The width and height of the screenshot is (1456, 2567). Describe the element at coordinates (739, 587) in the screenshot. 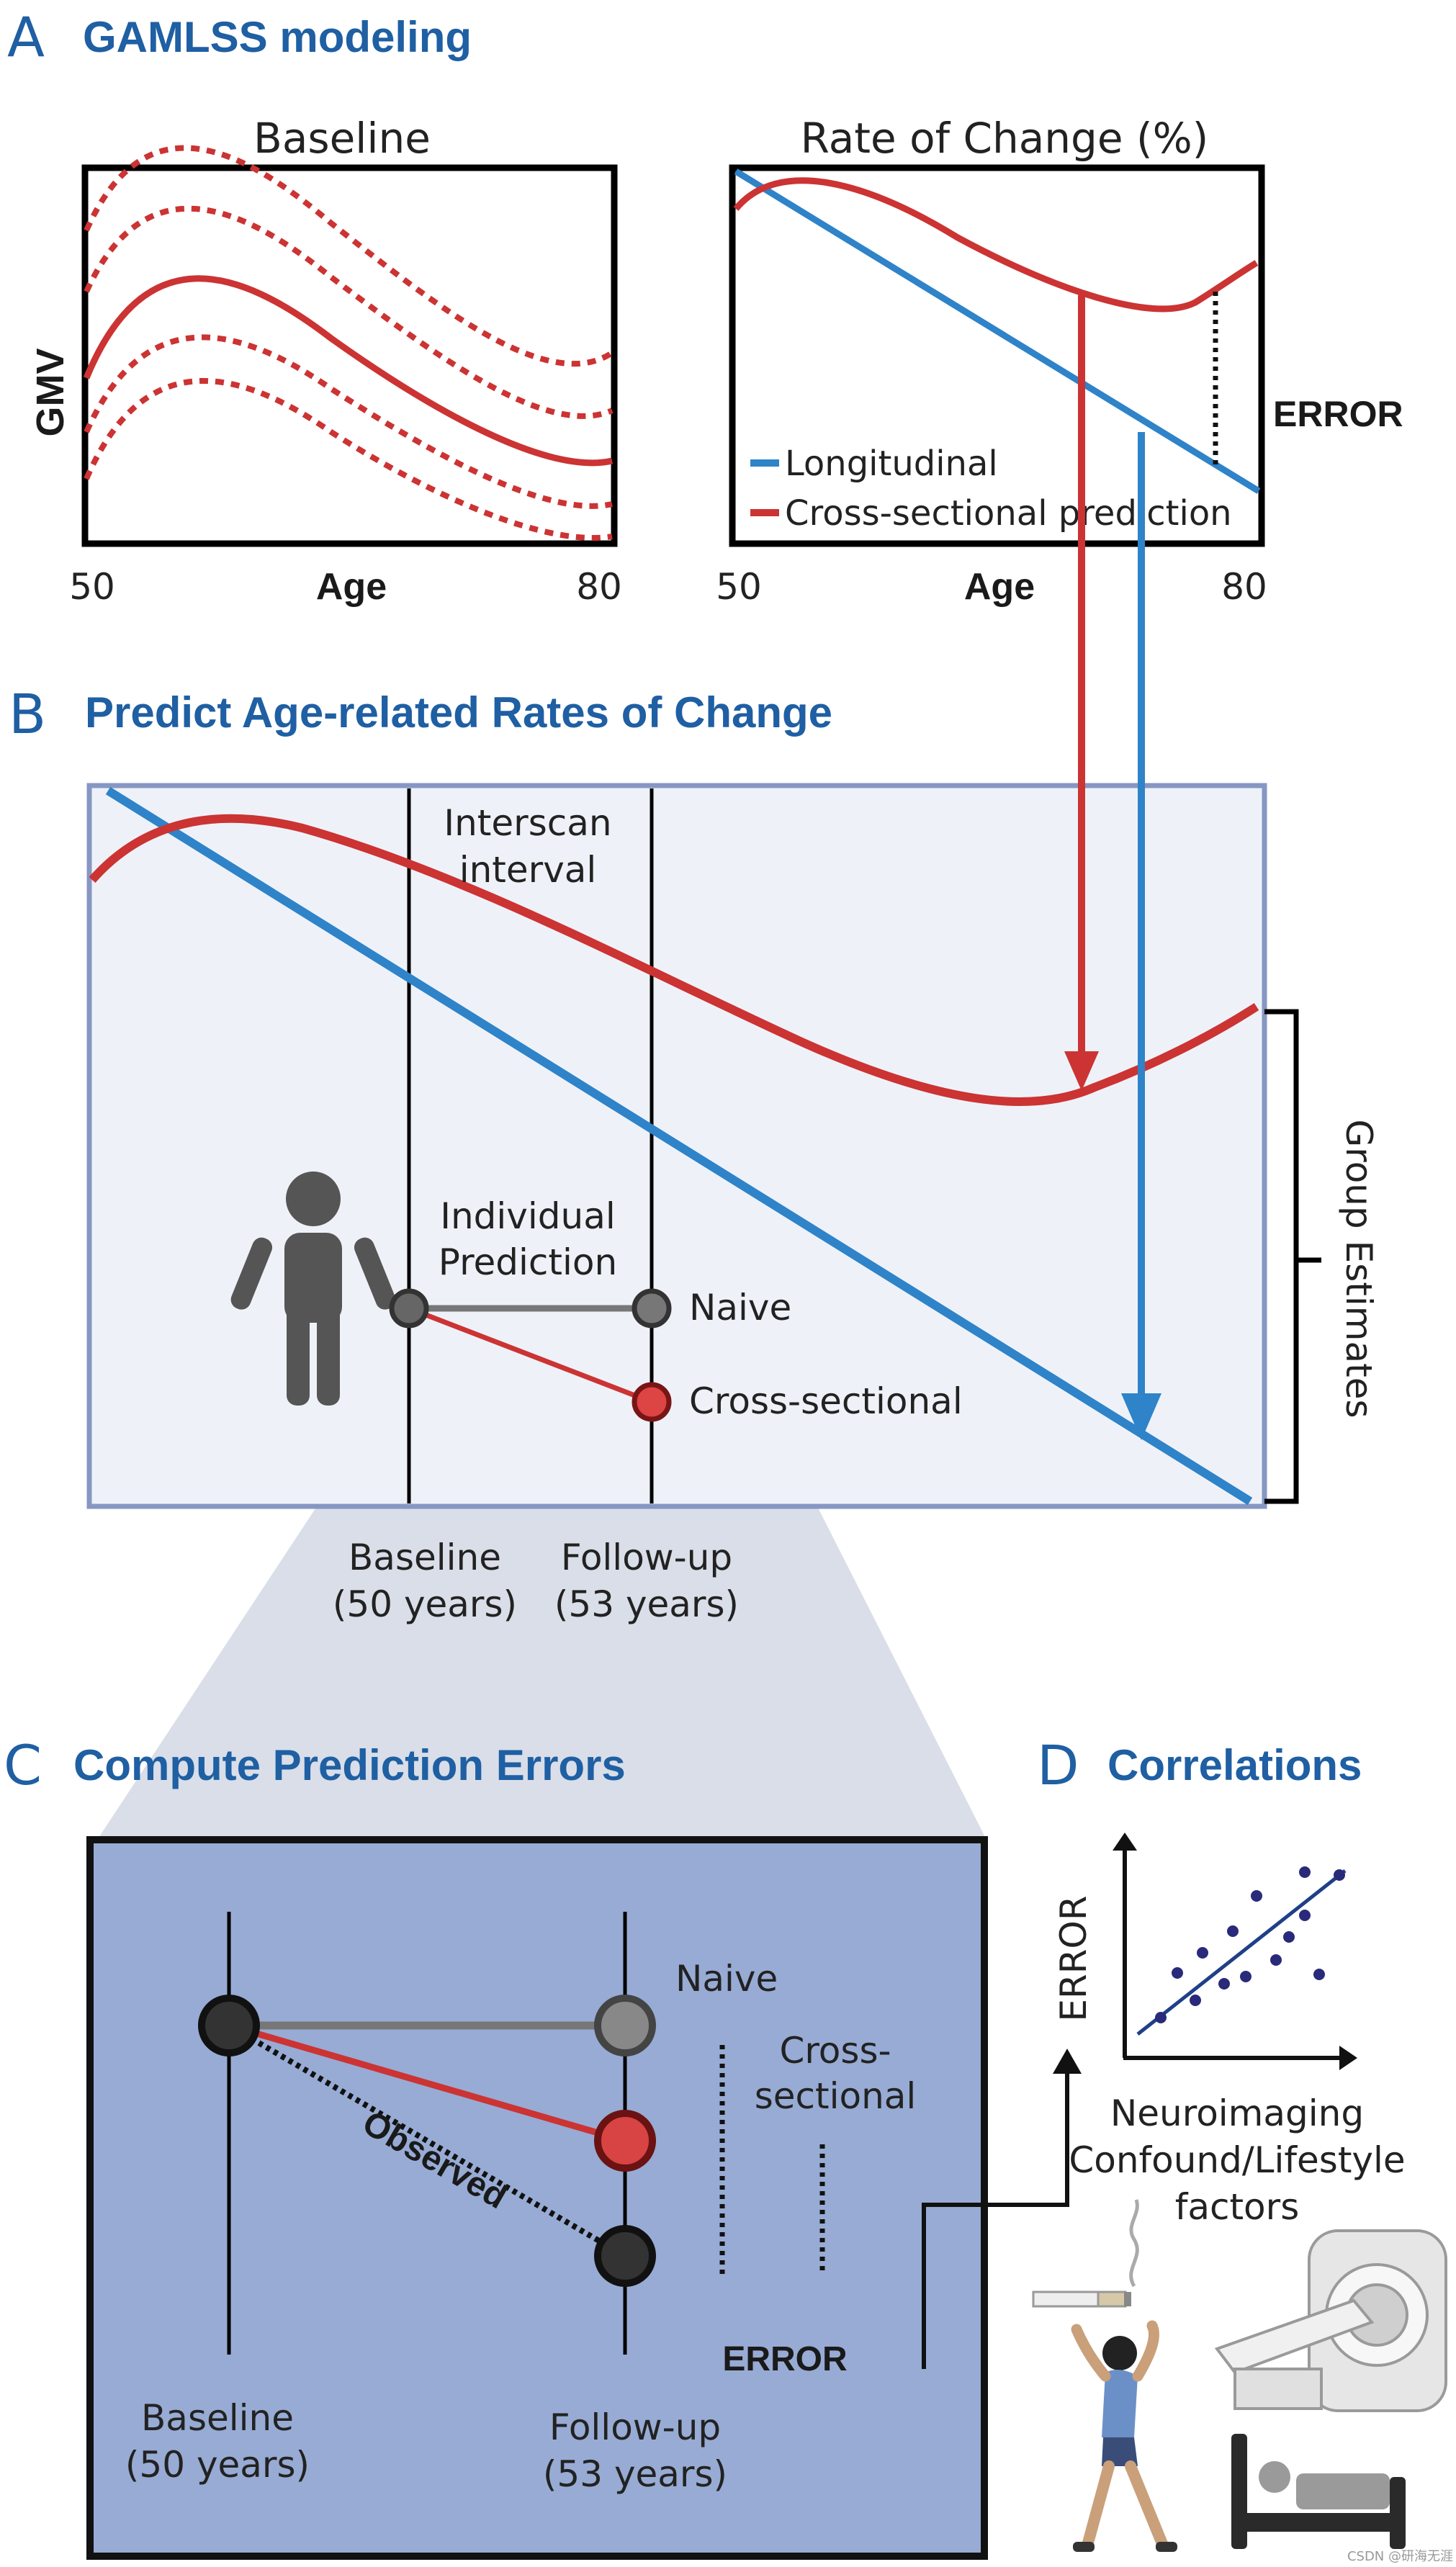

I see `rate-x-min-tick: 50` at that location.